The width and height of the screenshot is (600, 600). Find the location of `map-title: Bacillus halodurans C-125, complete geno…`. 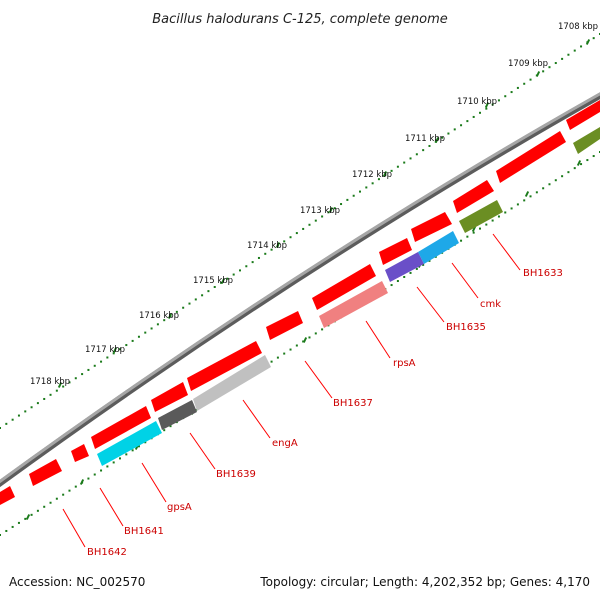

map-title: Bacillus halodurans C-125, complete geno… is located at coordinates (300, 19).